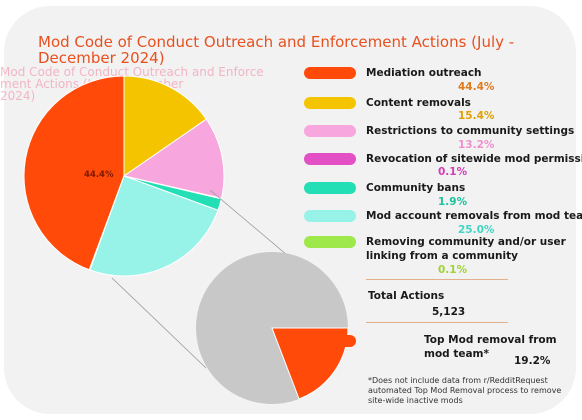  I want to click on legend-item-mod-account-removals-from-mod-team: Mod account removals from mod team 25.0%, so click(443, 229).